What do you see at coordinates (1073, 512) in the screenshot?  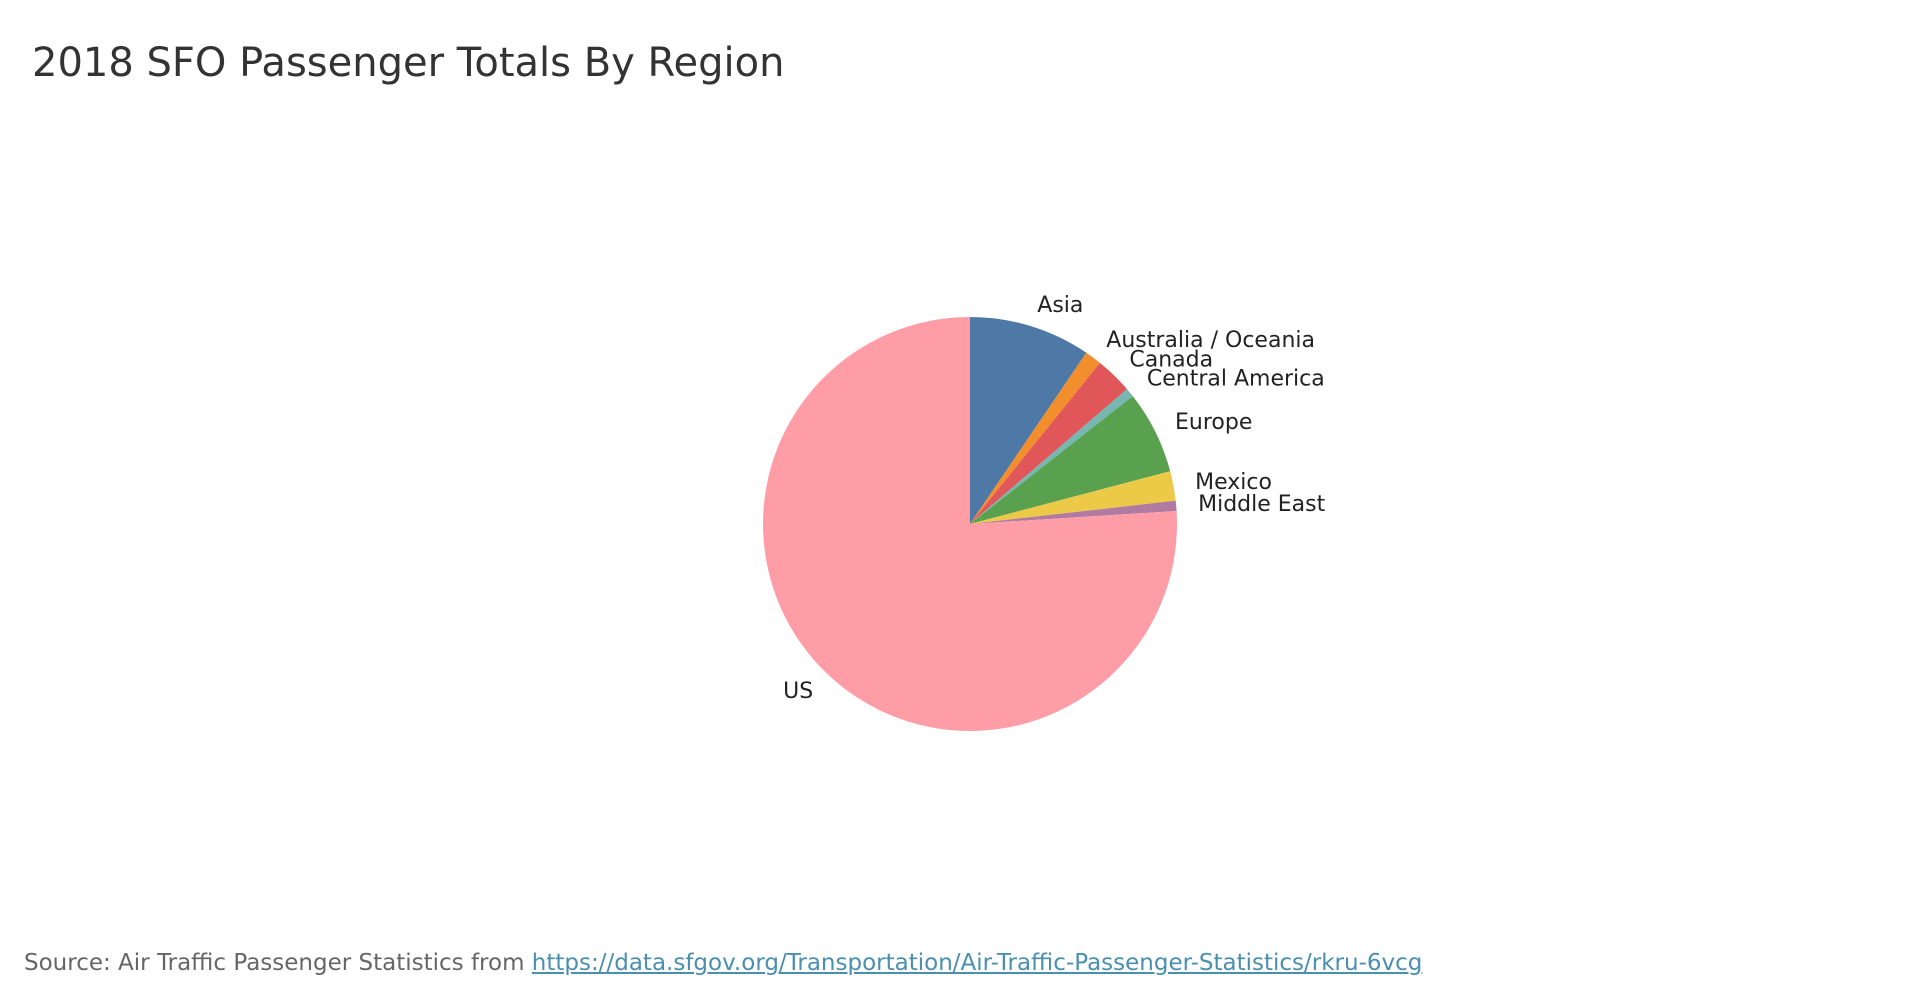 I see `pie-slice-middle-east` at bounding box center [1073, 512].